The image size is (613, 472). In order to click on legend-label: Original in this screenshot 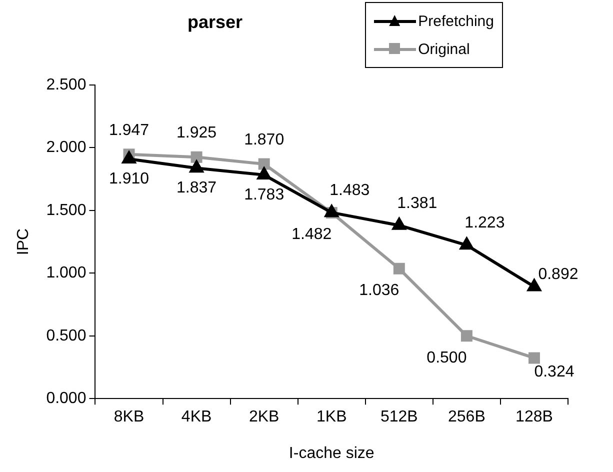, I will do `click(444, 49)`.